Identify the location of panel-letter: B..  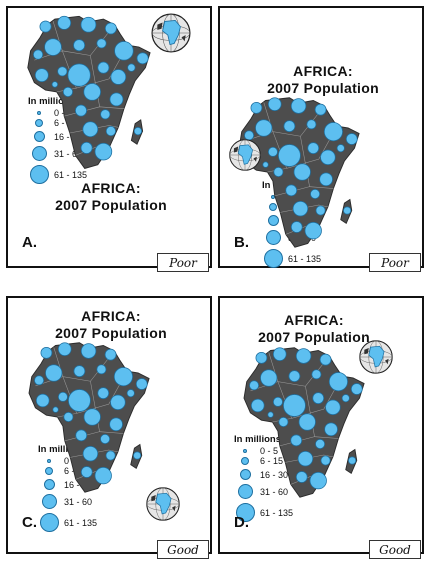
(241, 242).